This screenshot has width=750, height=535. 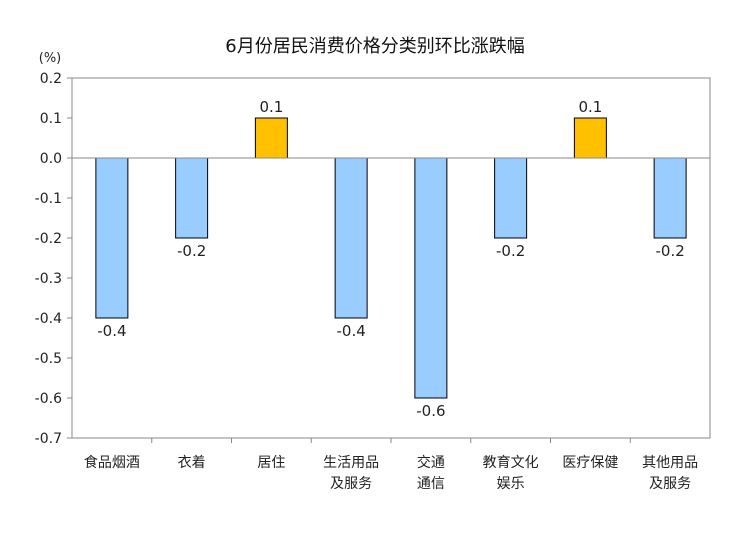 I want to click on y-axis-ticks: 0.2 0.1 0.0 -0.1 -0.2 -0.3 -0.4 -0.5 -0.6 -0.7, so click(x=53, y=259).